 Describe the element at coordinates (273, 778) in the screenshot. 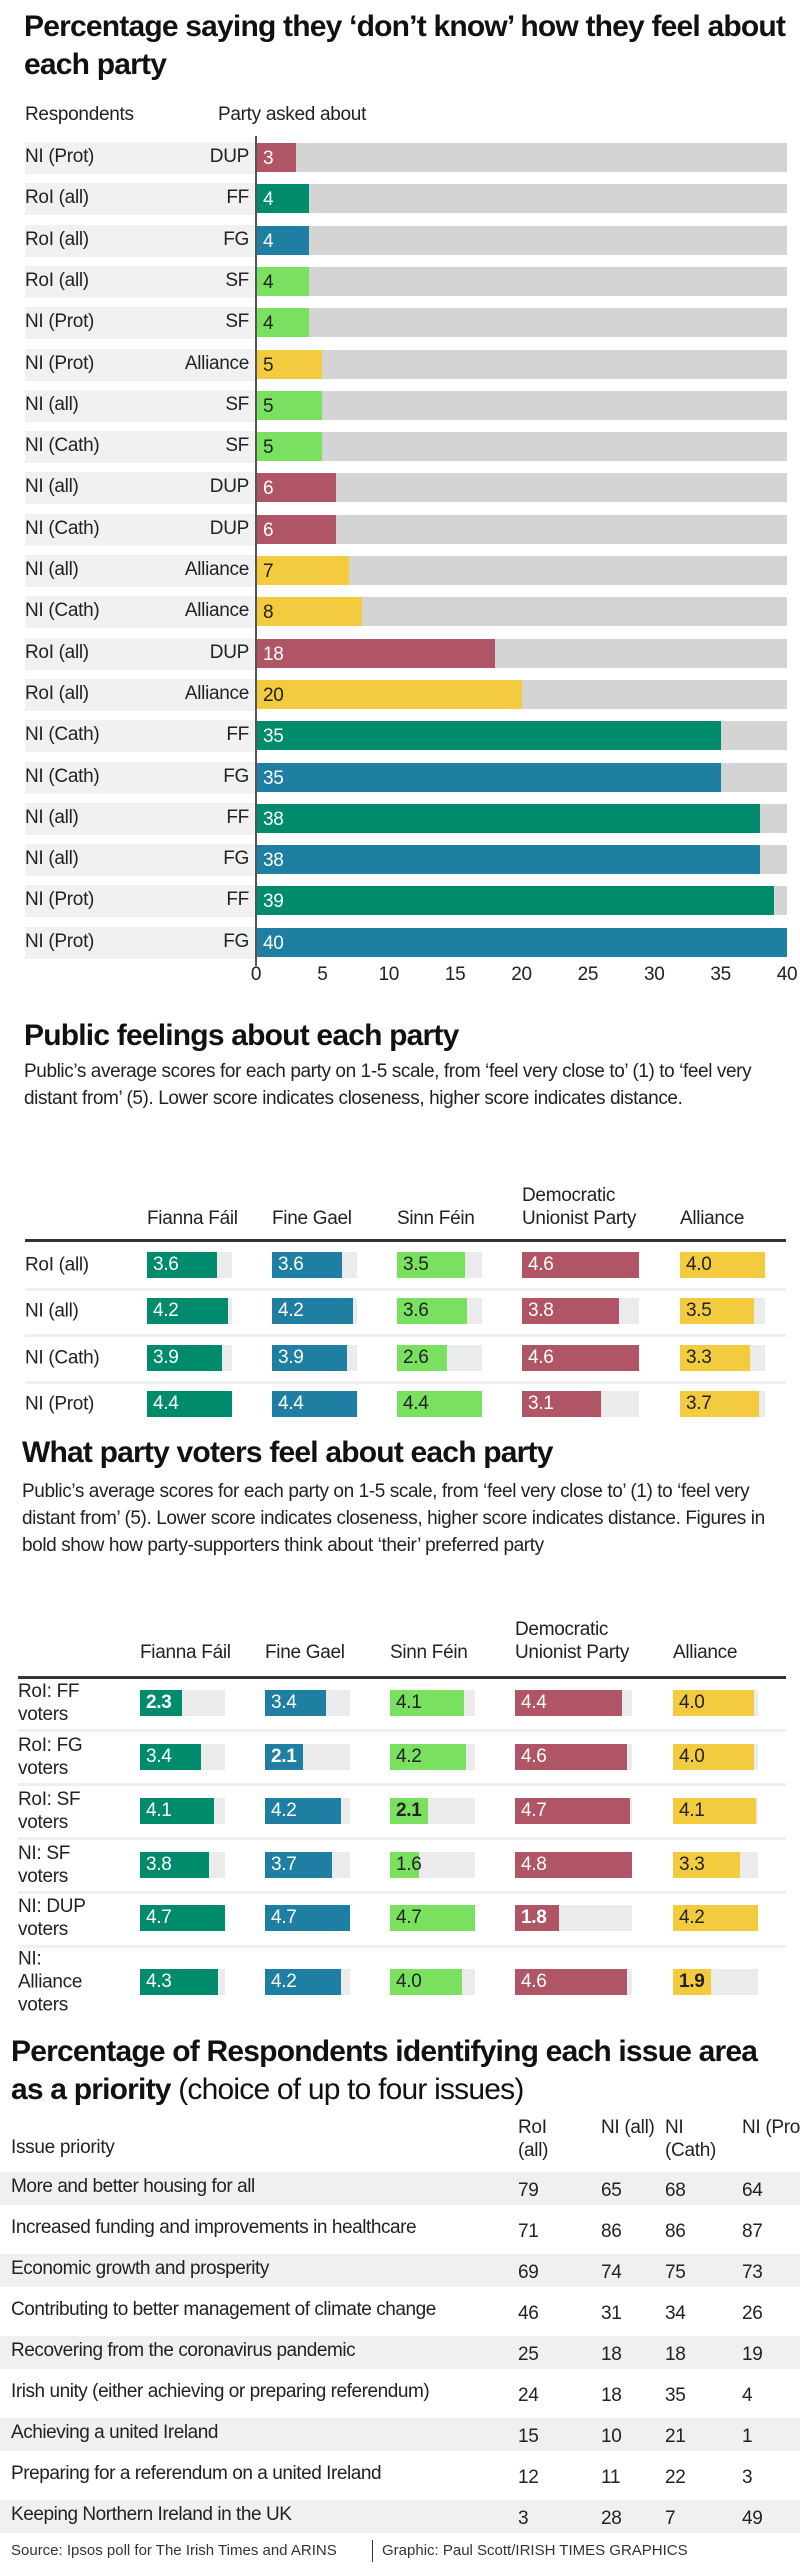

I see `bar-value-label: 35` at that location.